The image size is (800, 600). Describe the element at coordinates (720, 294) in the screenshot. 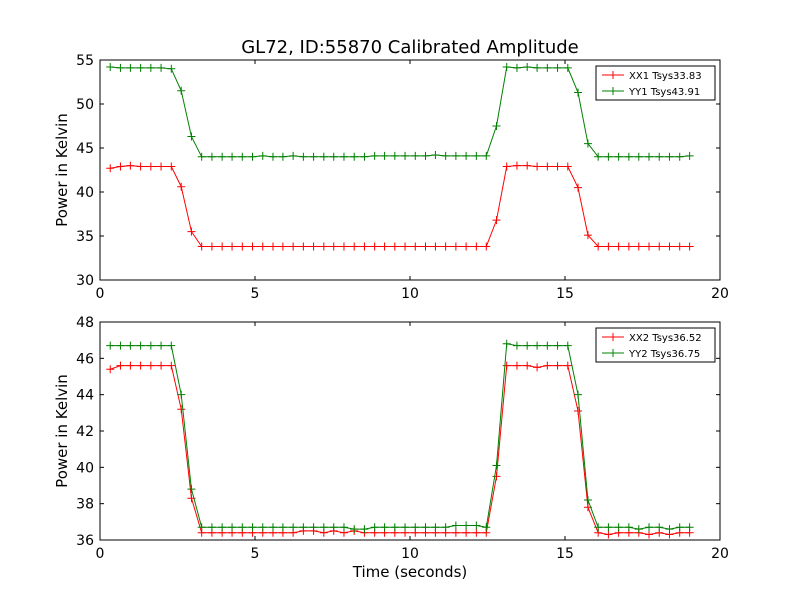

I see `x-tick-label: 20` at that location.